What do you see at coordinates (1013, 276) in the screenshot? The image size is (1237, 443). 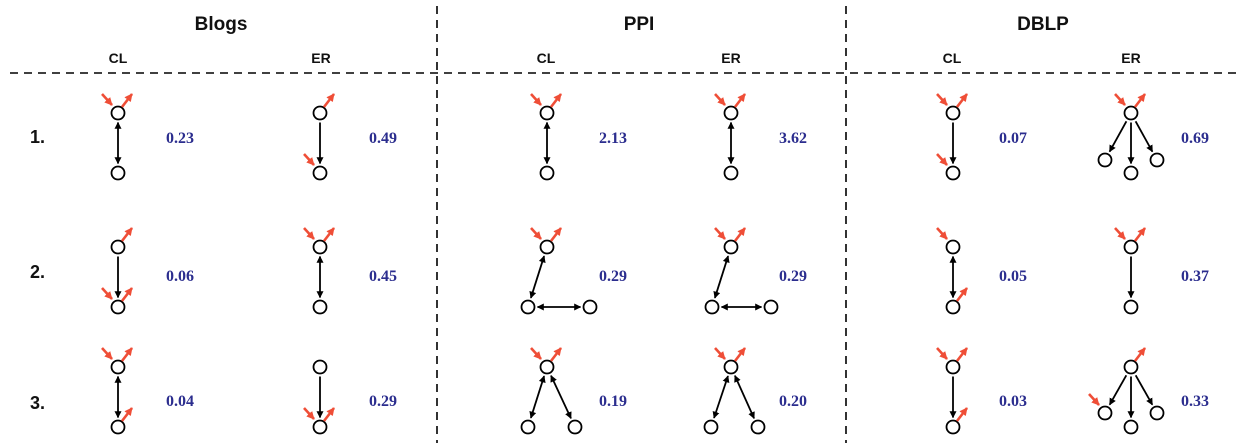 I see `value-dblp-cl-2: 0.05` at bounding box center [1013, 276].